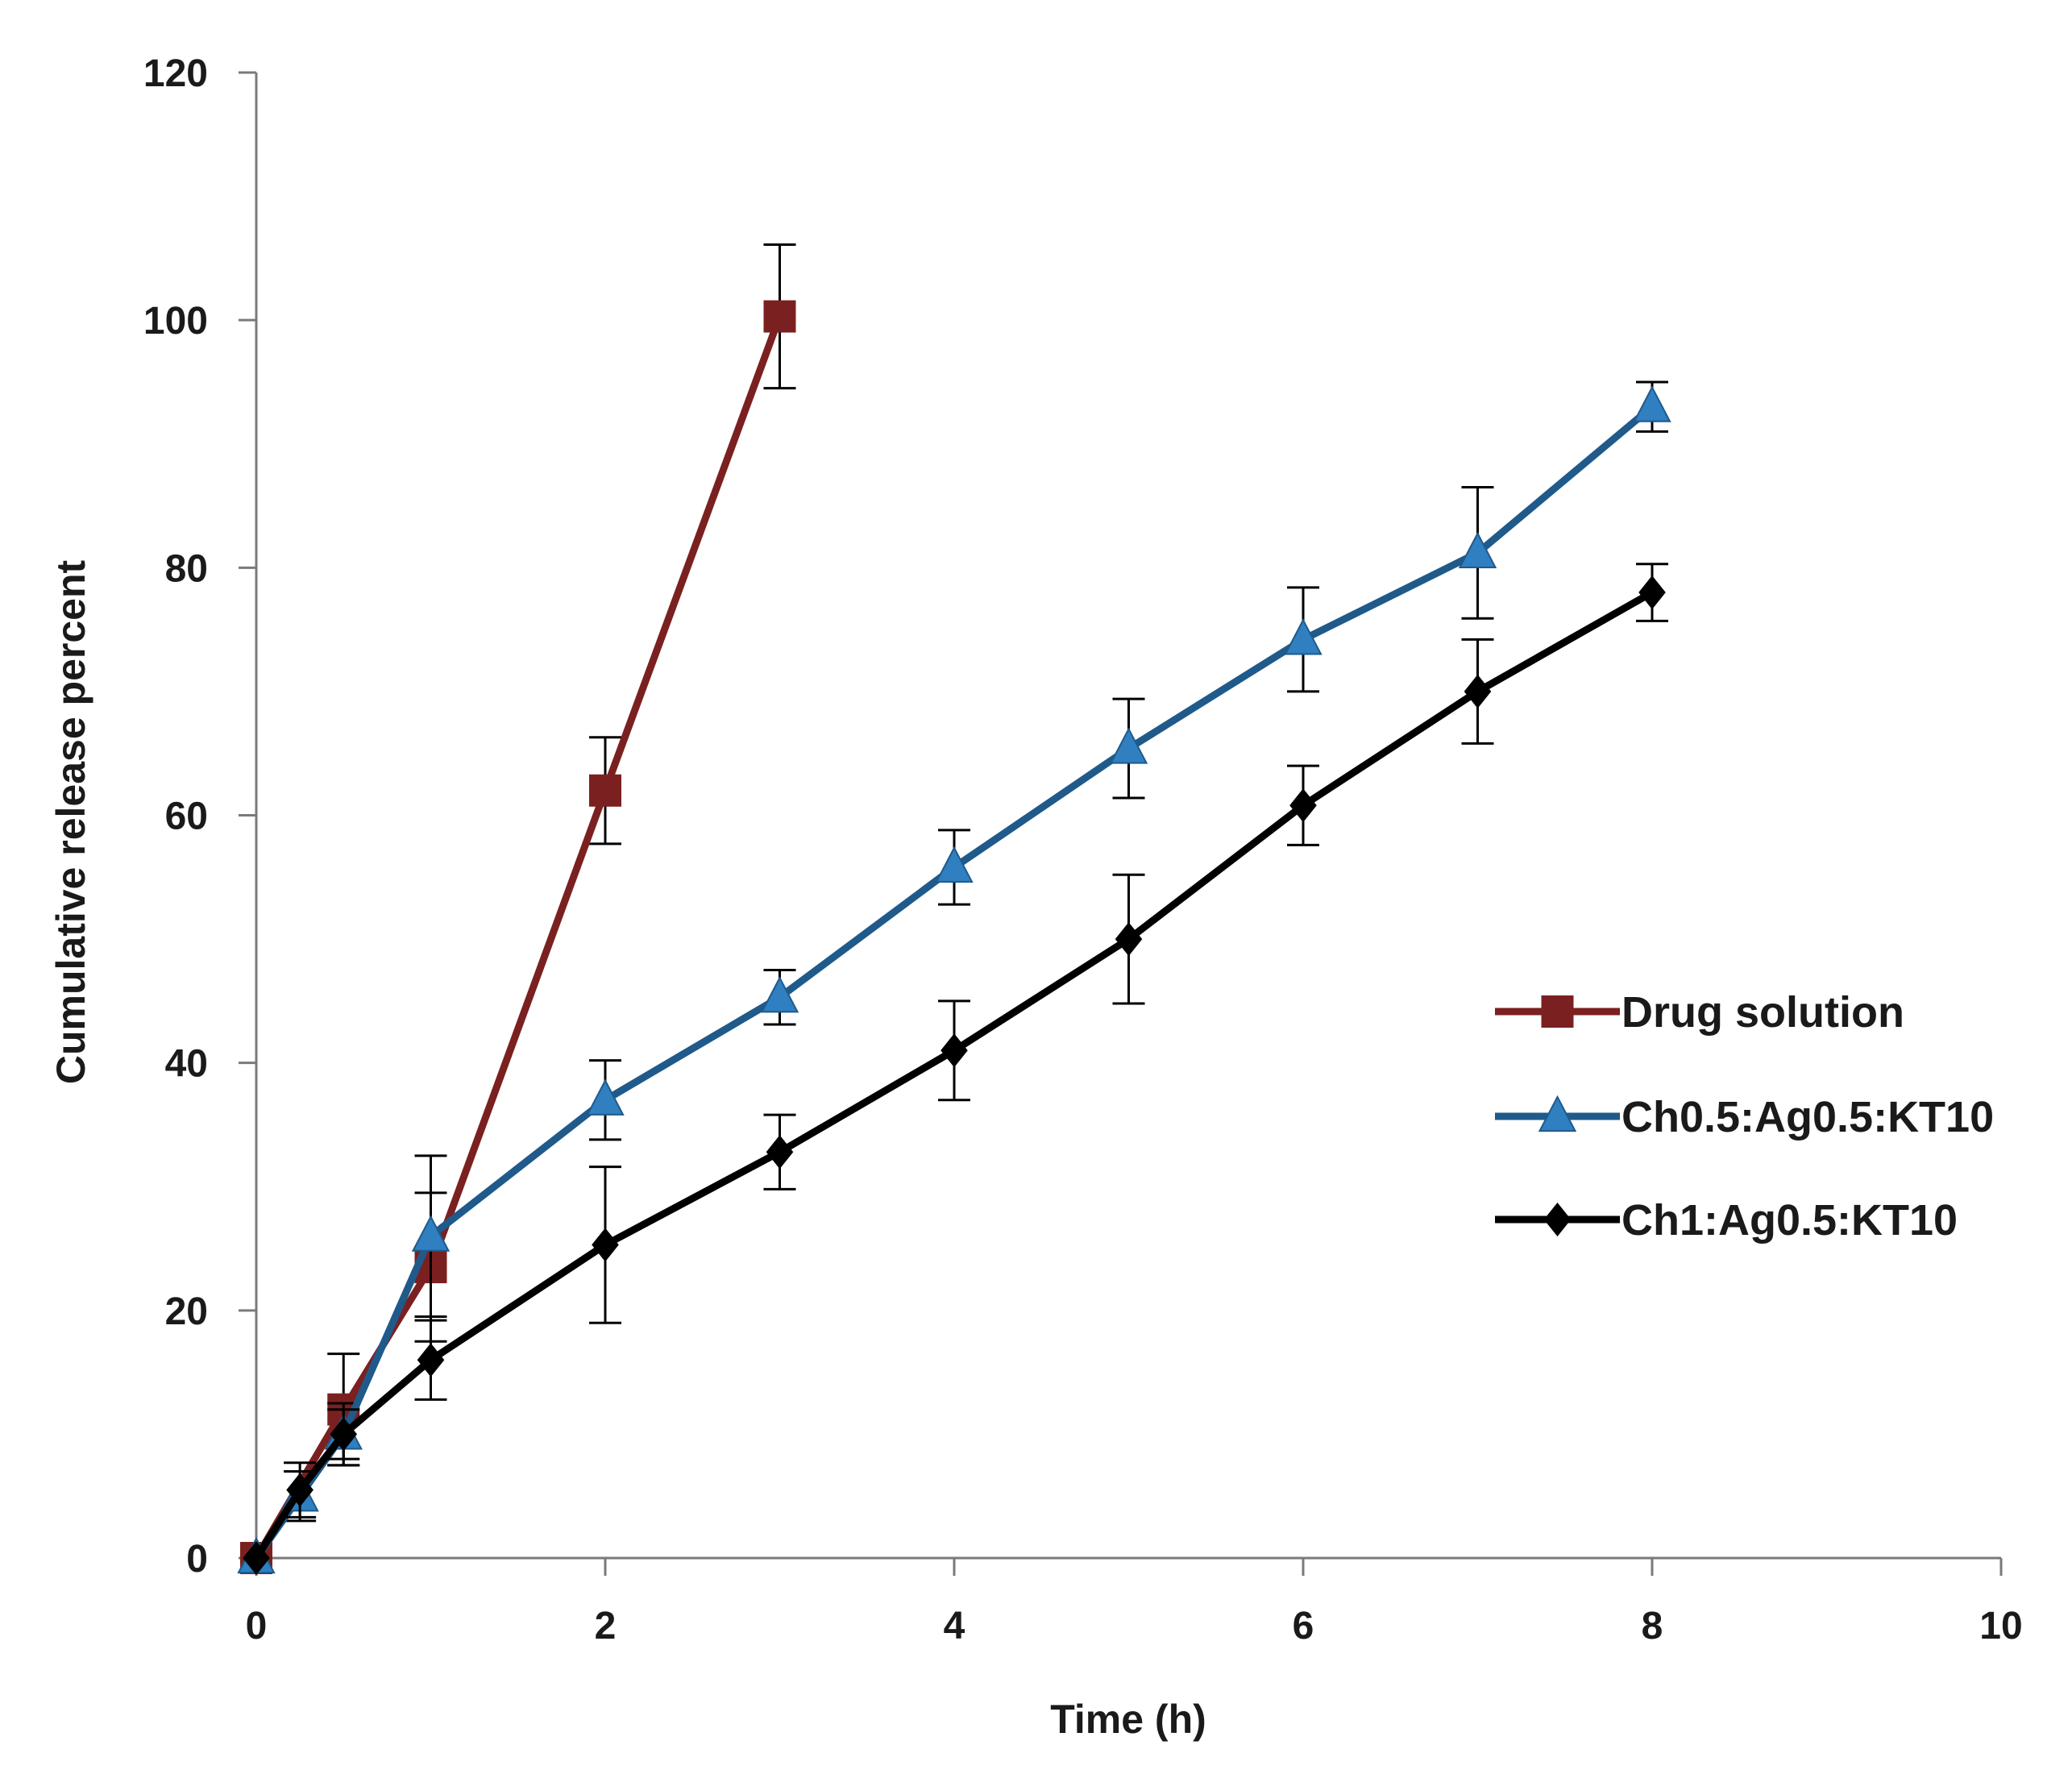  Describe the element at coordinates (2000, 1626) in the screenshot. I see `x-tick-label: 10` at that location.